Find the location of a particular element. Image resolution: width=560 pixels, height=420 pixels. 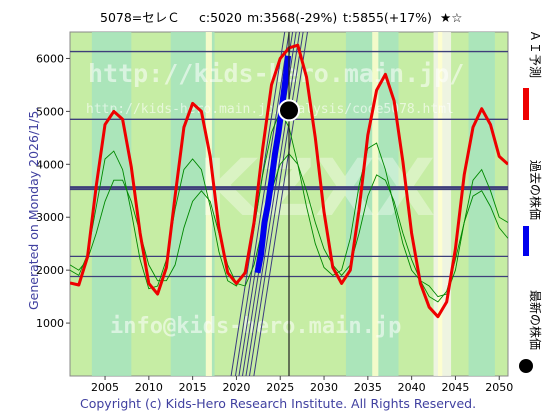

x-tick-label-2010: 2010 is located at coordinates (149, 387).